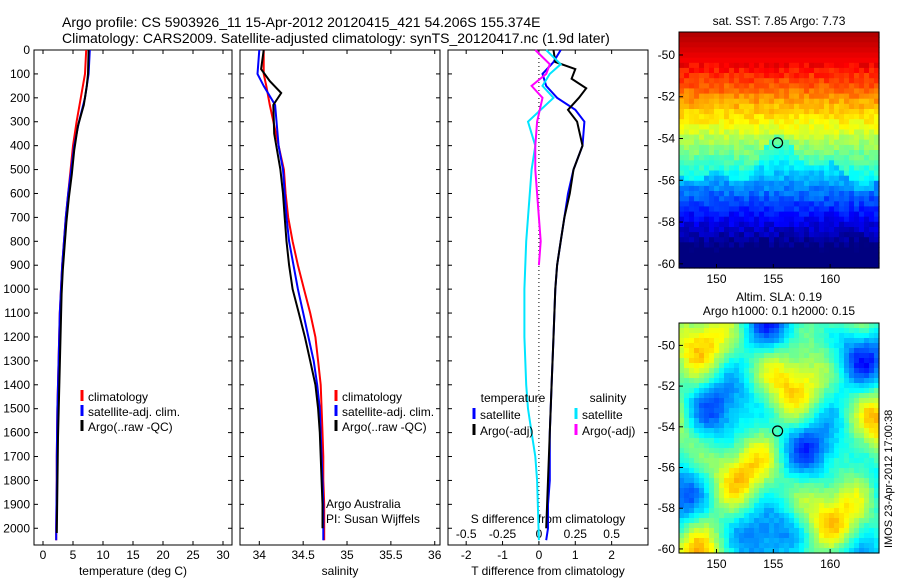 This screenshot has height=580, width=900. What do you see at coordinates (340, 571) in the screenshot?
I see `x-axis-label: salinity` at bounding box center [340, 571].